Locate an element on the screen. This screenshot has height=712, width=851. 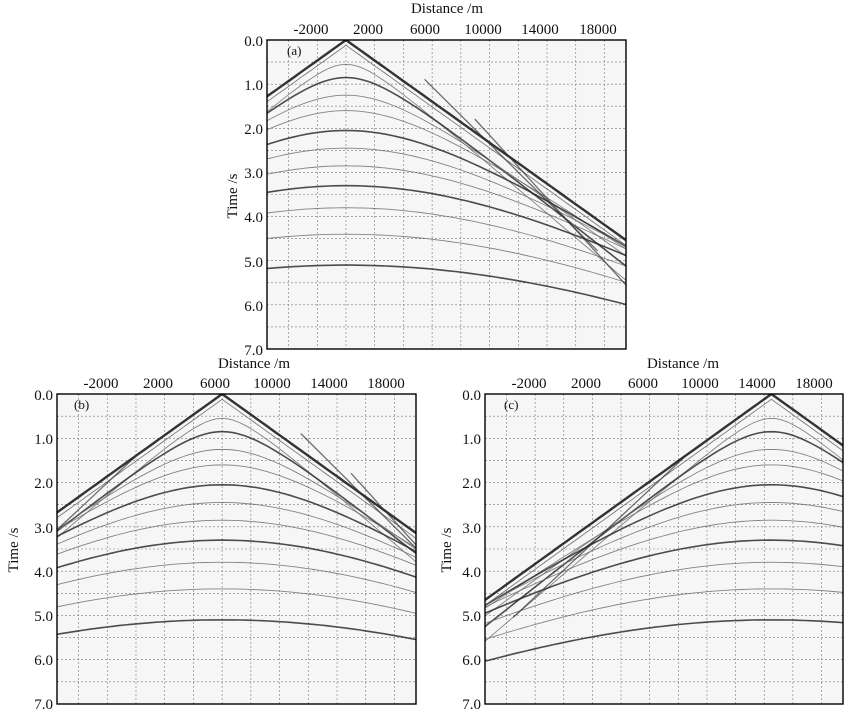
panel-b-y-tick: 3.0 is located at coordinates (43, 529).